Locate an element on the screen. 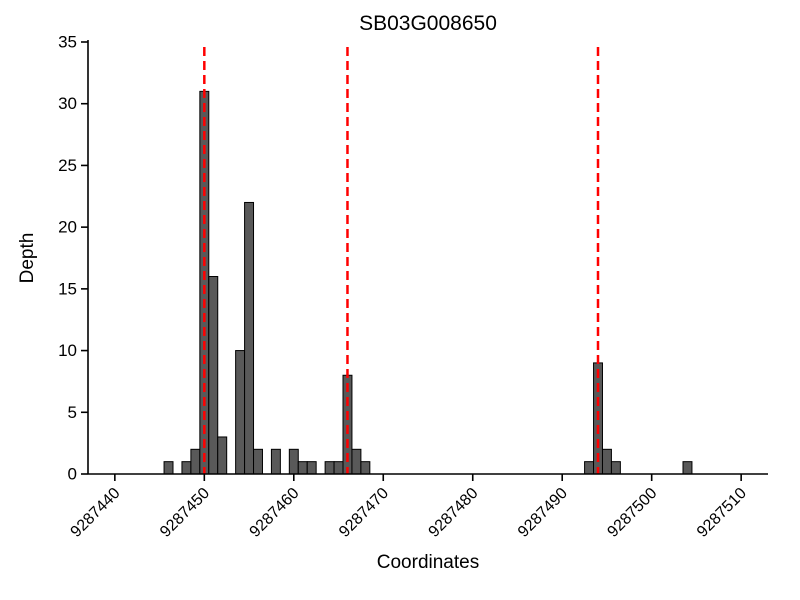 This screenshot has width=800, height=600. x-tick-label: 9287500 is located at coordinates (632, 513).